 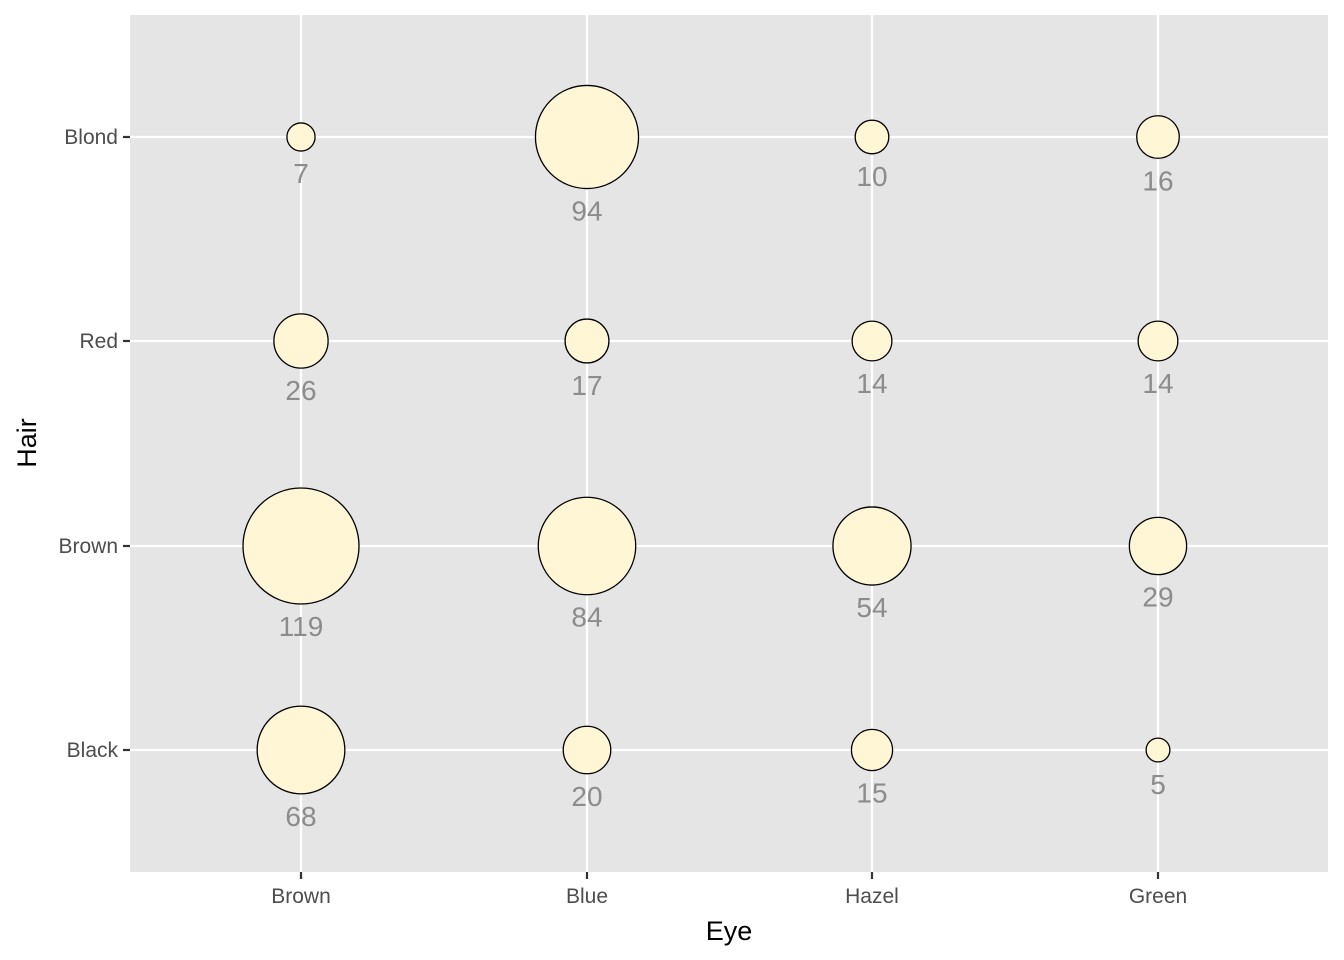 I want to click on count-label-green-blond: 16, so click(x=1157, y=180).